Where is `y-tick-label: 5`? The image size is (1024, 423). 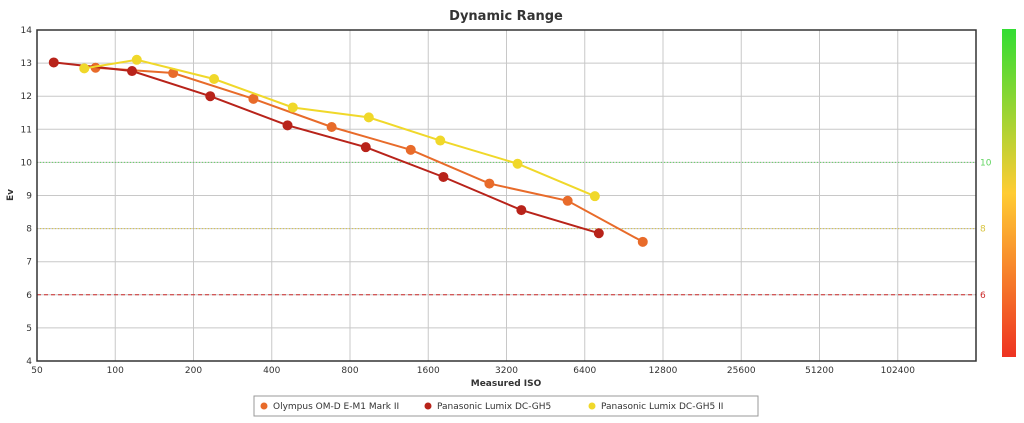
y-tick-label: 5 is located at coordinates (29, 329).